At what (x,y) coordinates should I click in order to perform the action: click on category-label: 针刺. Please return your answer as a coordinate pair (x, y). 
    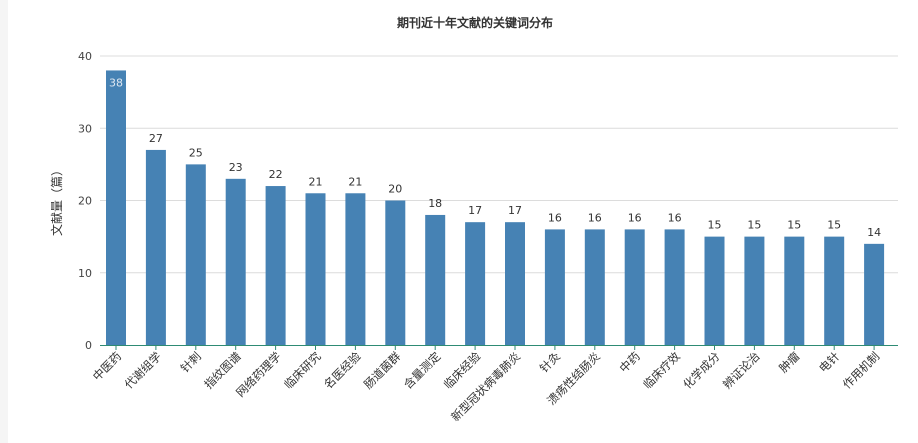
    Looking at the image, I should click on (191, 362).